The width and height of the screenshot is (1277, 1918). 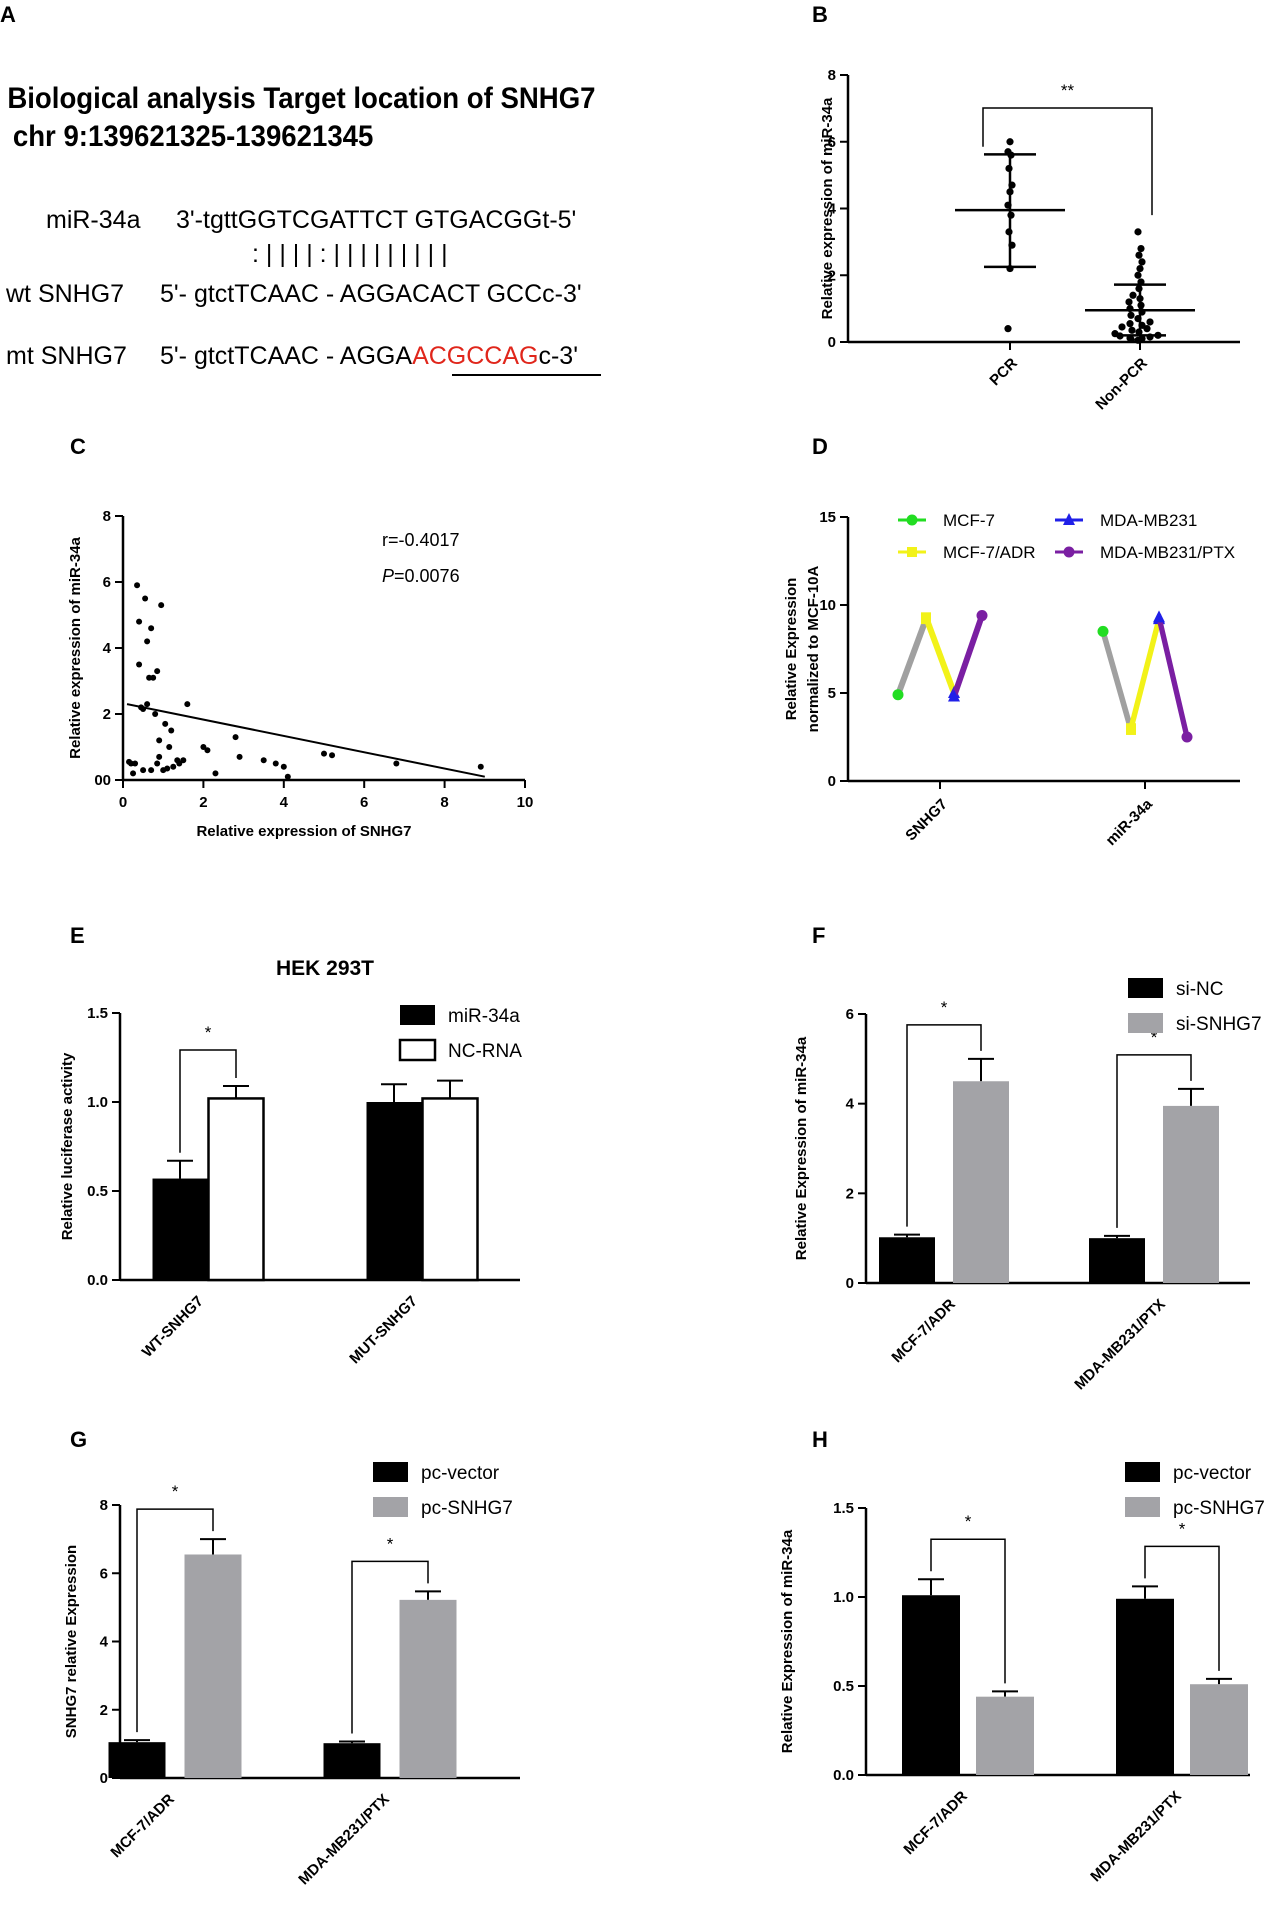 I want to click on x-tick-label: 6, so click(x=364, y=802).